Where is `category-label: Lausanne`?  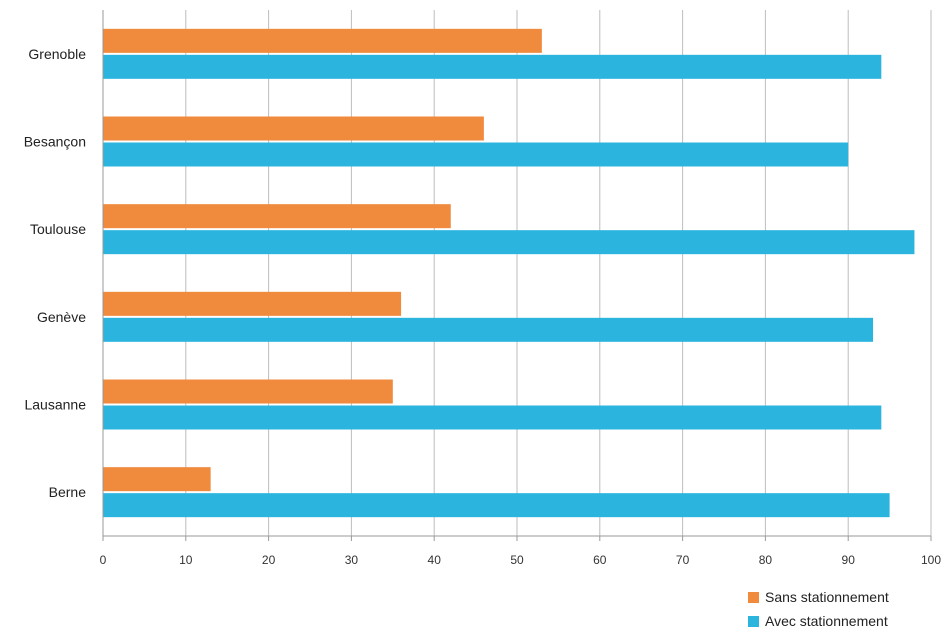 category-label: Lausanne is located at coordinates (55, 405).